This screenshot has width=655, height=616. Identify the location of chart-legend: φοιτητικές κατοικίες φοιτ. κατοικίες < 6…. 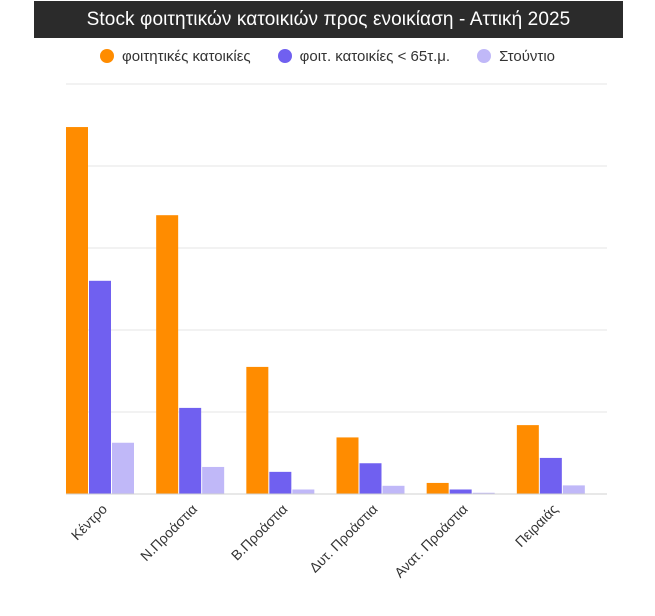
(327, 56).